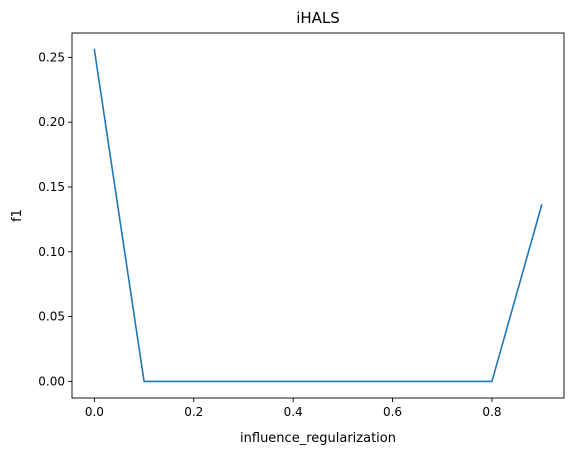 The height and width of the screenshot is (455, 576). I want to click on y-tick-label: 0.15, so click(51, 187).